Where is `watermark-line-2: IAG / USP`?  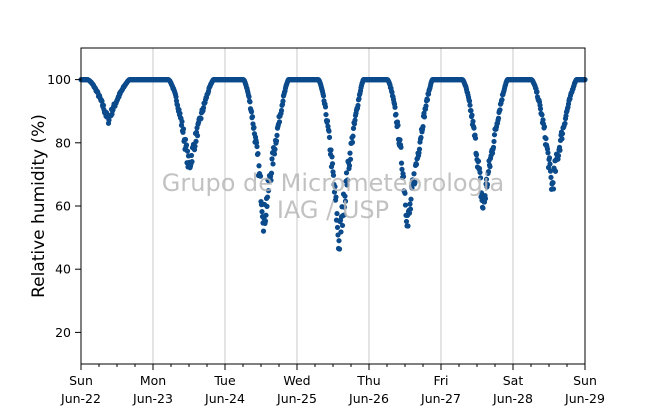
watermark-line-2: IAG / USP is located at coordinates (333, 210).